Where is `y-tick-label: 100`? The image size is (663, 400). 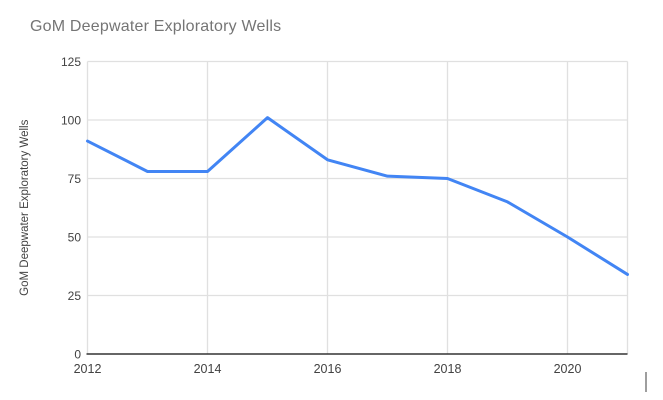
y-tick-label: 100 is located at coordinates (71, 121).